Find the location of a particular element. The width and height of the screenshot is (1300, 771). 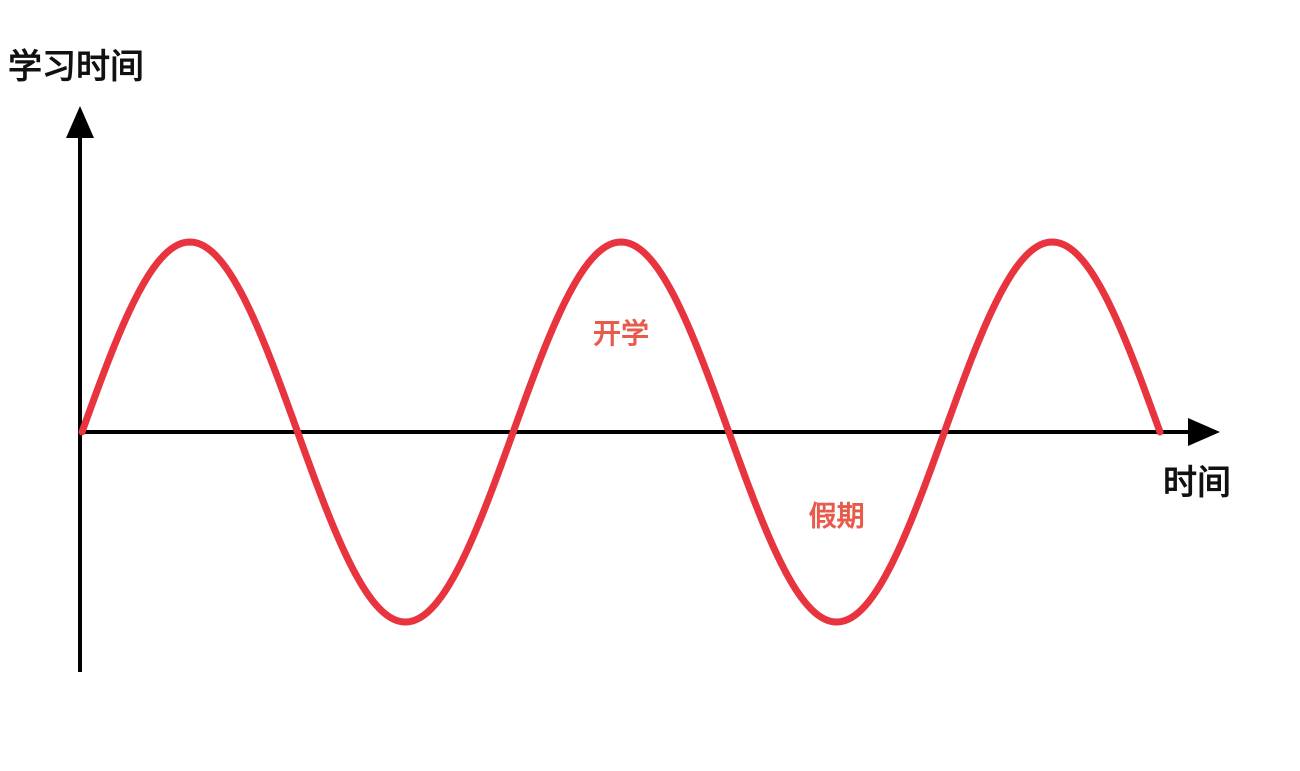

x-axis-title: 时间 is located at coordinates (1197, 483).